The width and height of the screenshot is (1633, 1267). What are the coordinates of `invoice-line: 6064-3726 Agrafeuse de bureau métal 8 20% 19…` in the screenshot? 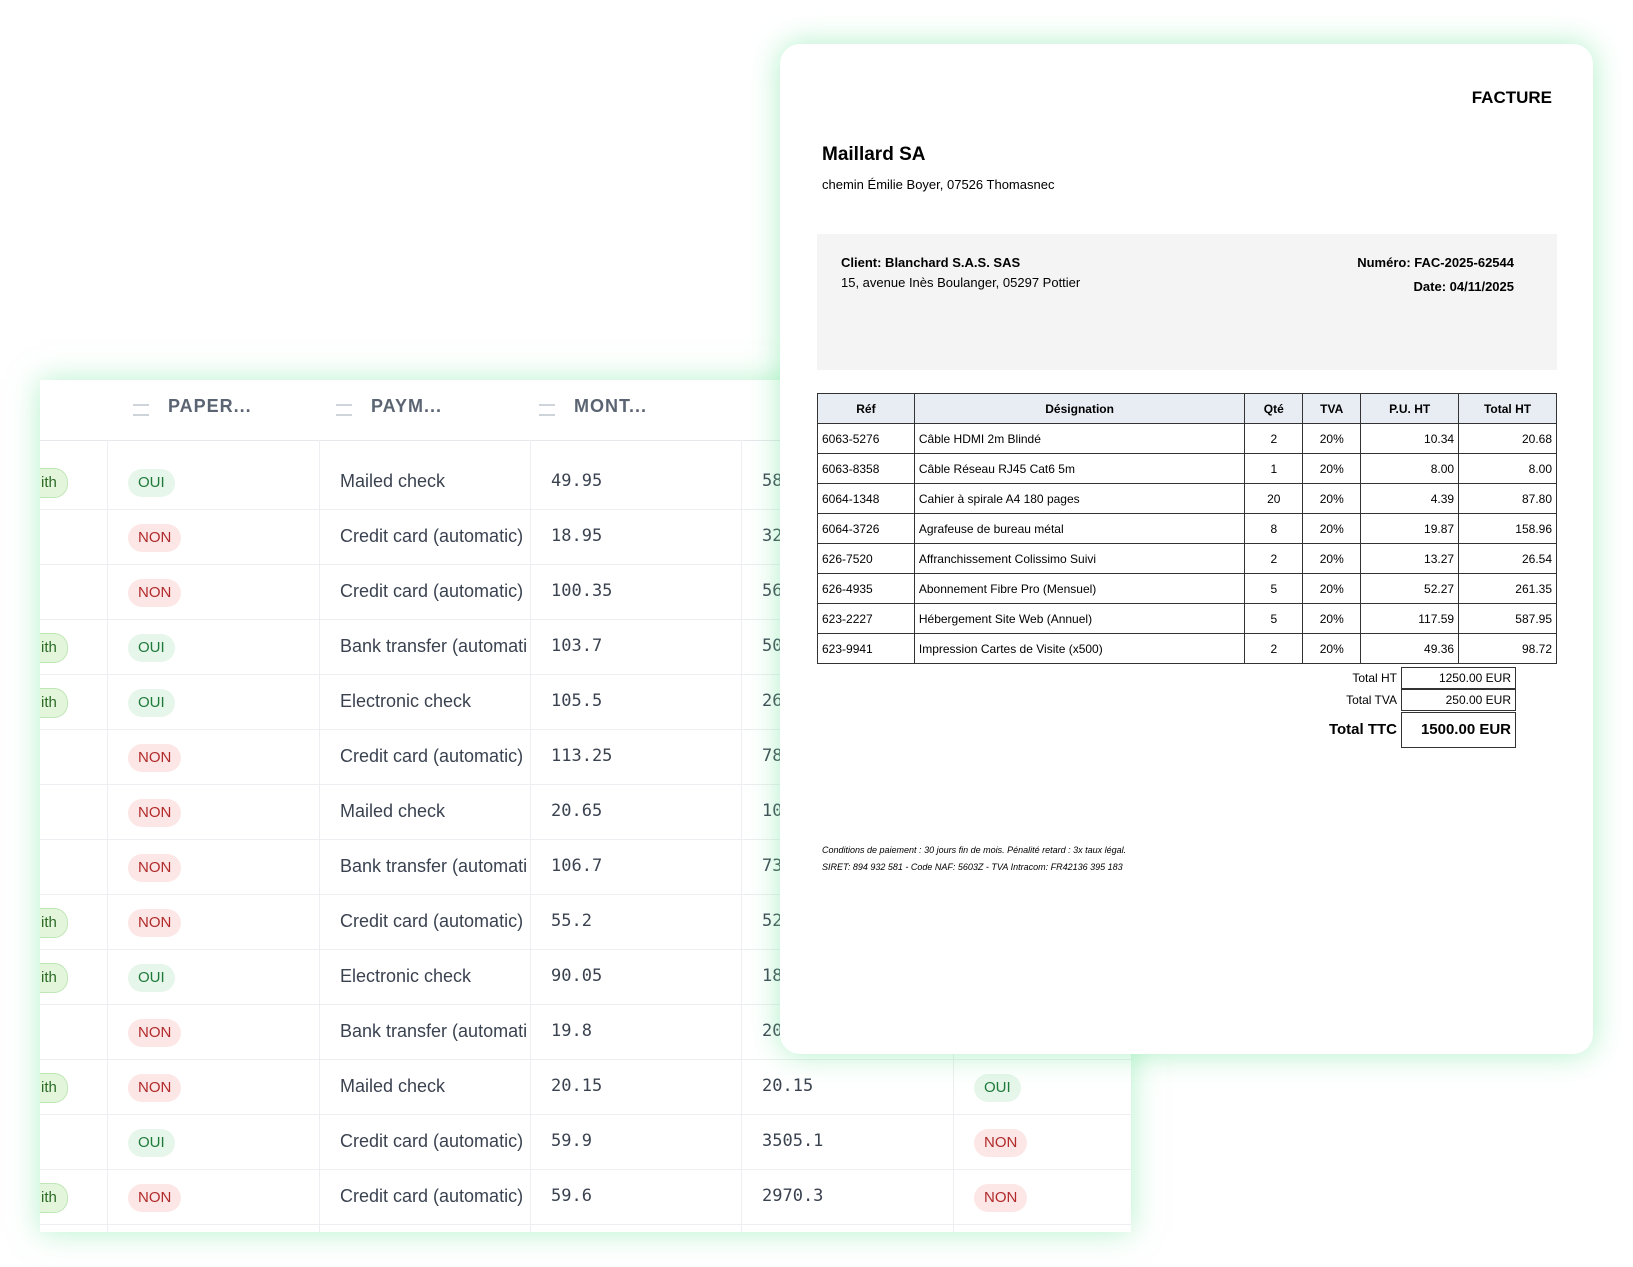 It's located at (1187, 528).